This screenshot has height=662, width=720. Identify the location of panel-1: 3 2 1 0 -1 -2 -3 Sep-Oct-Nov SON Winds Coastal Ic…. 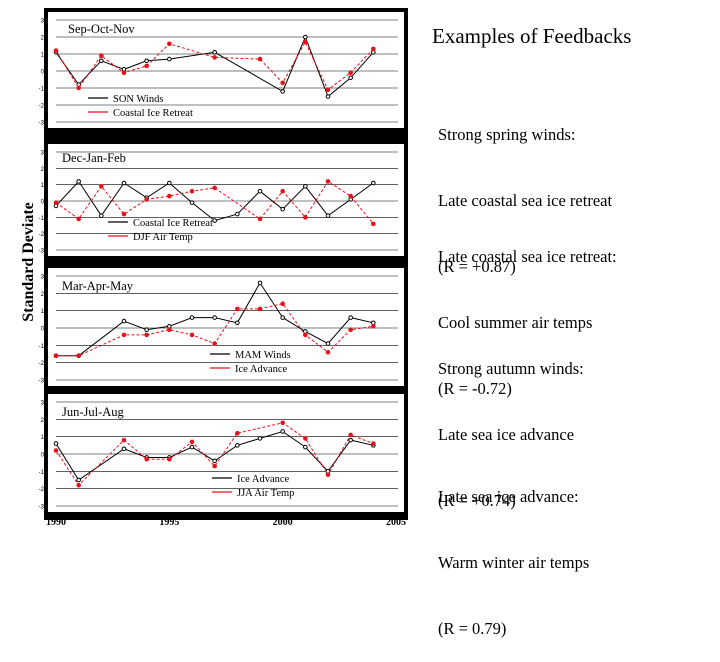
(221, 70).